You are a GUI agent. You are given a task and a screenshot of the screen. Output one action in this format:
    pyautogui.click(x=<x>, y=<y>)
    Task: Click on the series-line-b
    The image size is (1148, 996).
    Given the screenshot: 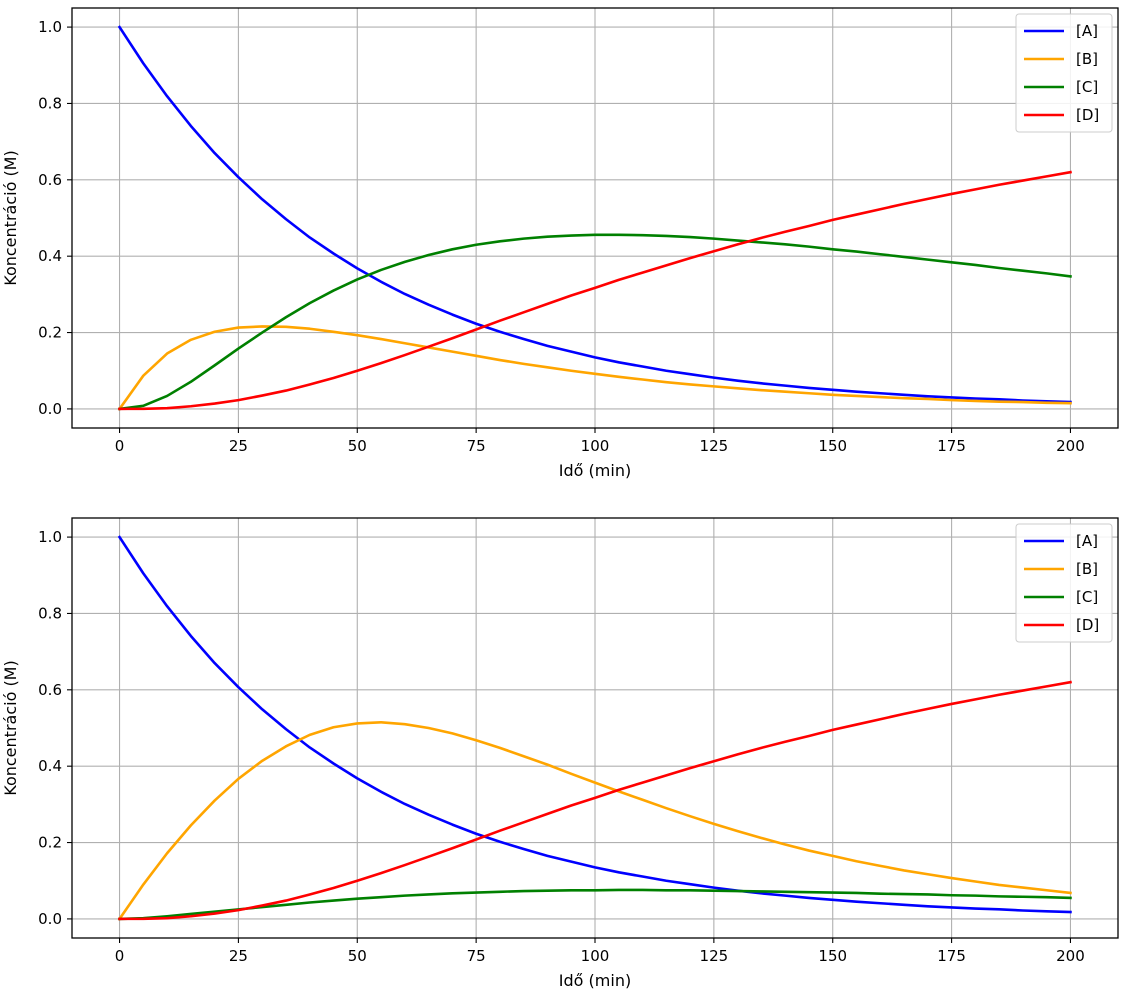 What is the action you would take?
    pyautogui.click(x=594, y=368)
    